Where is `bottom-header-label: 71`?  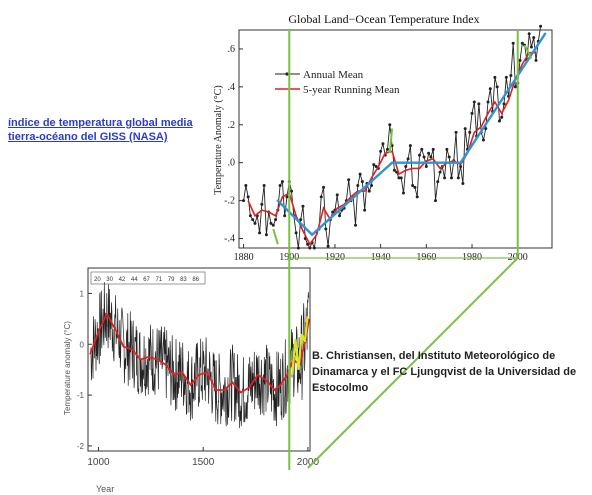 bottom-header-label: 71 is located at coordinates (159, 280).